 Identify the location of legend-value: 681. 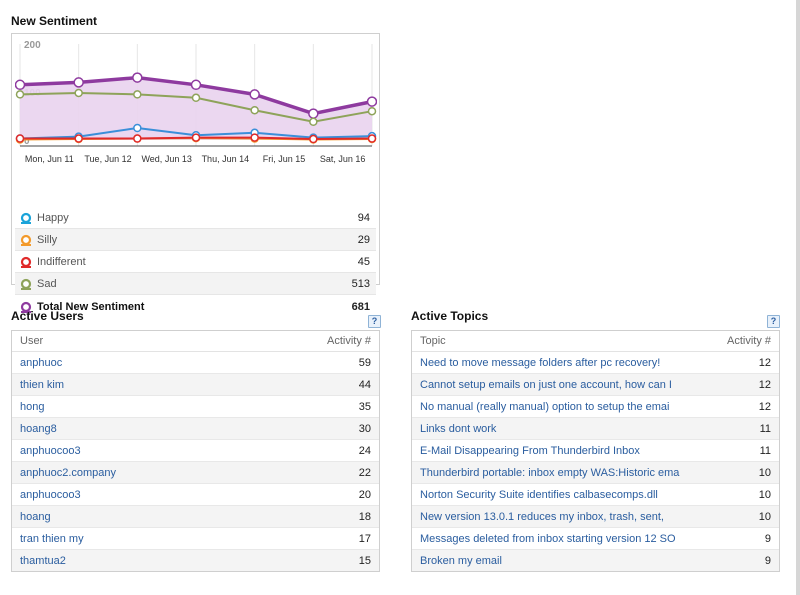
(360, 306).